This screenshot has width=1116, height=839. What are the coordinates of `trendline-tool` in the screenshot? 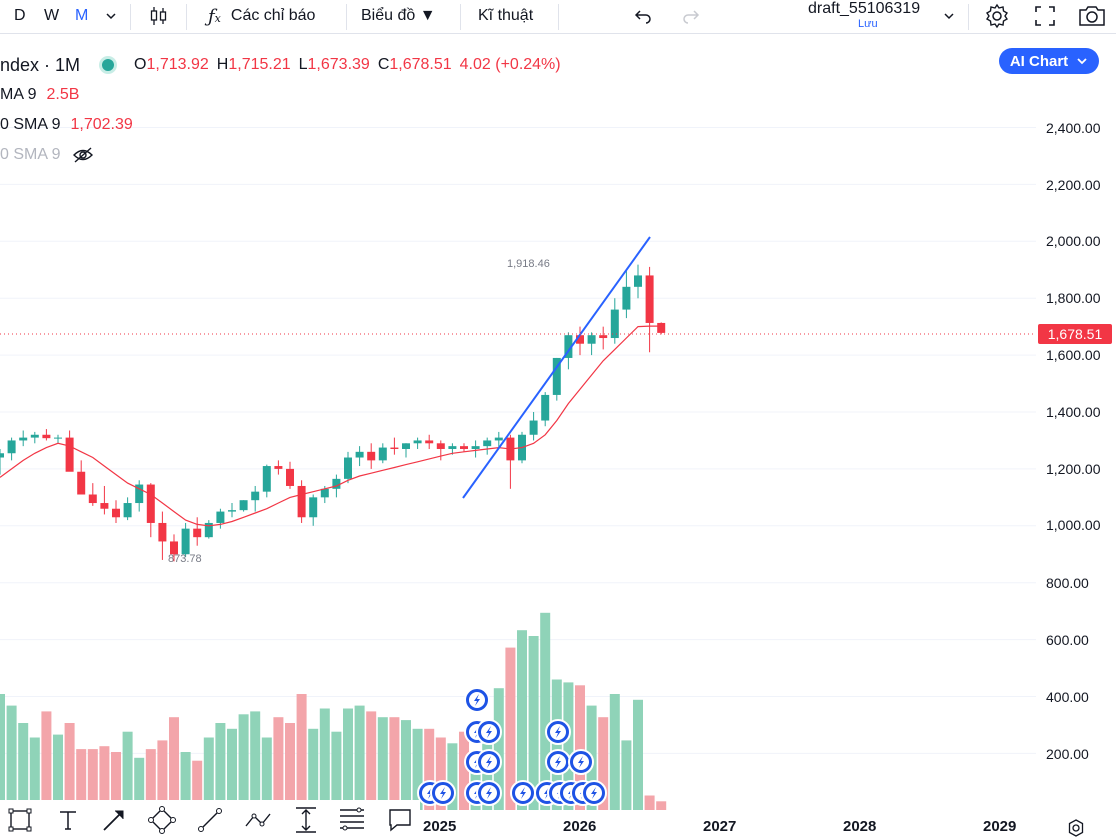 It's located at (210, 820).